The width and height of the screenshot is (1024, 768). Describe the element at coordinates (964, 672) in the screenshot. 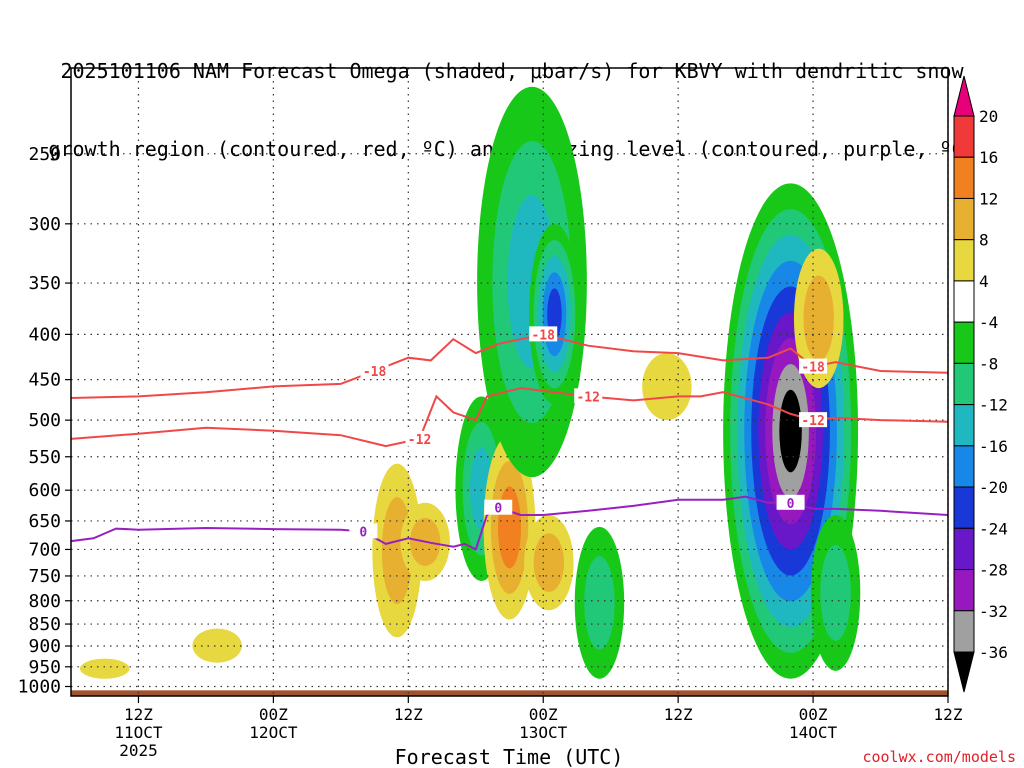

I see `colorbar-bottom-arrow` at that location.